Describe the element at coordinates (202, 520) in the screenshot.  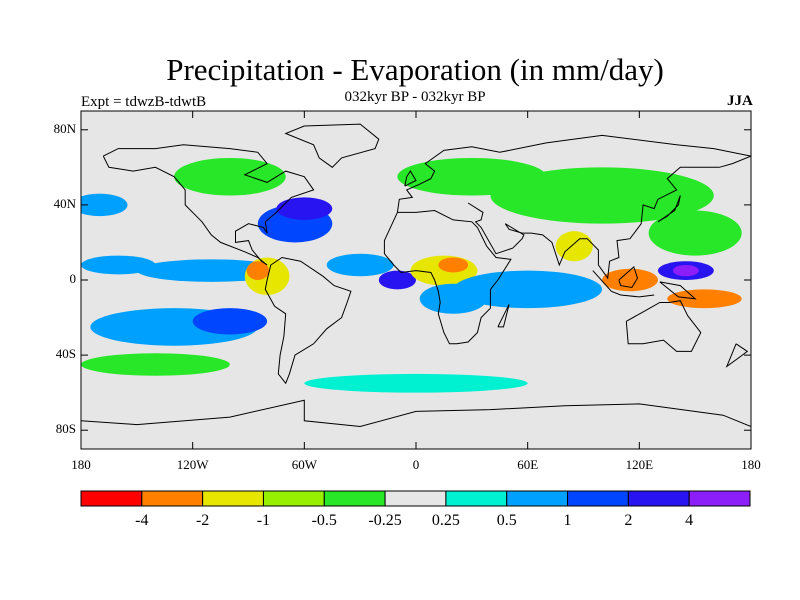
I see `colorbar-label-1: -2` at that location.